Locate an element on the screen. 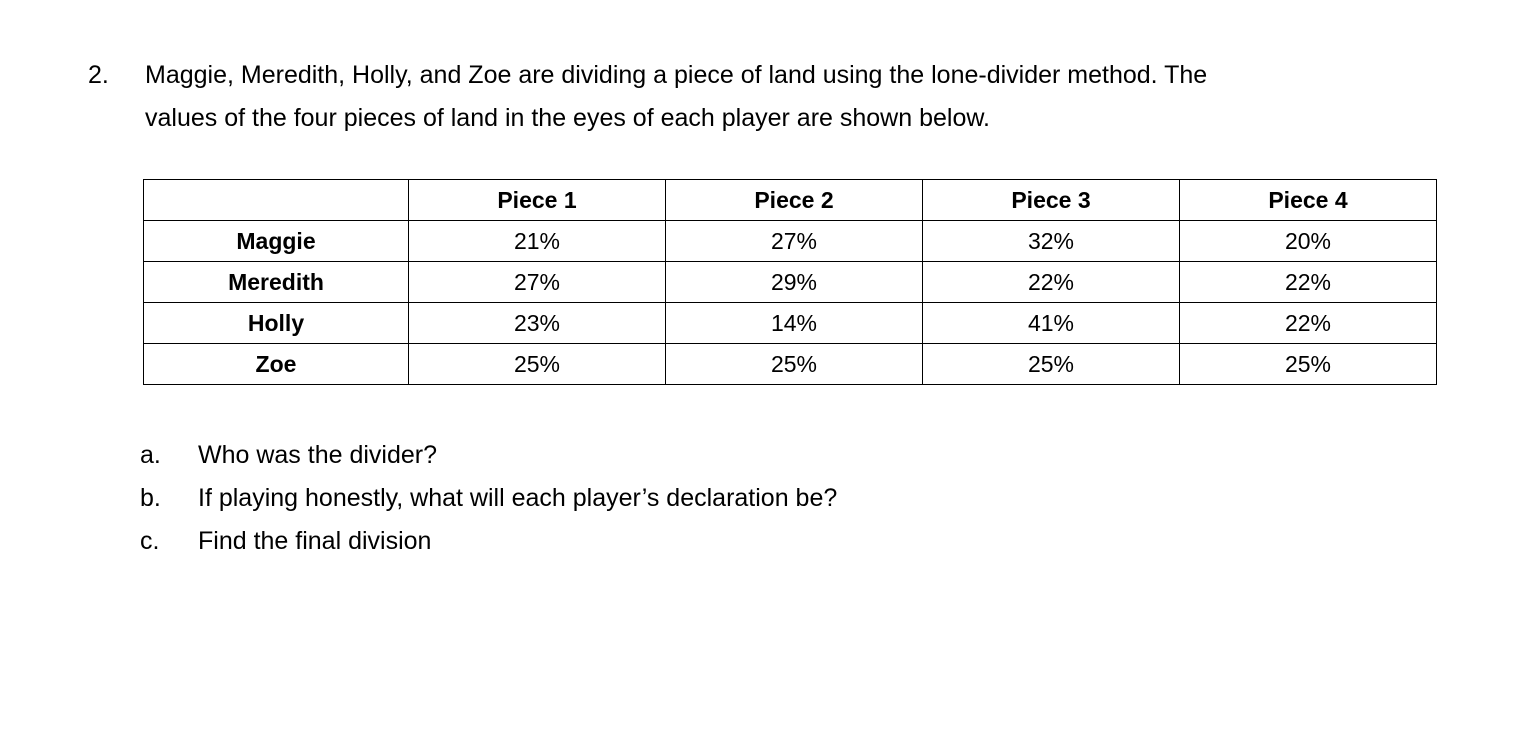 The image size is (1519, 744). subquestion-label: c. is located at coordinates (150, 541).